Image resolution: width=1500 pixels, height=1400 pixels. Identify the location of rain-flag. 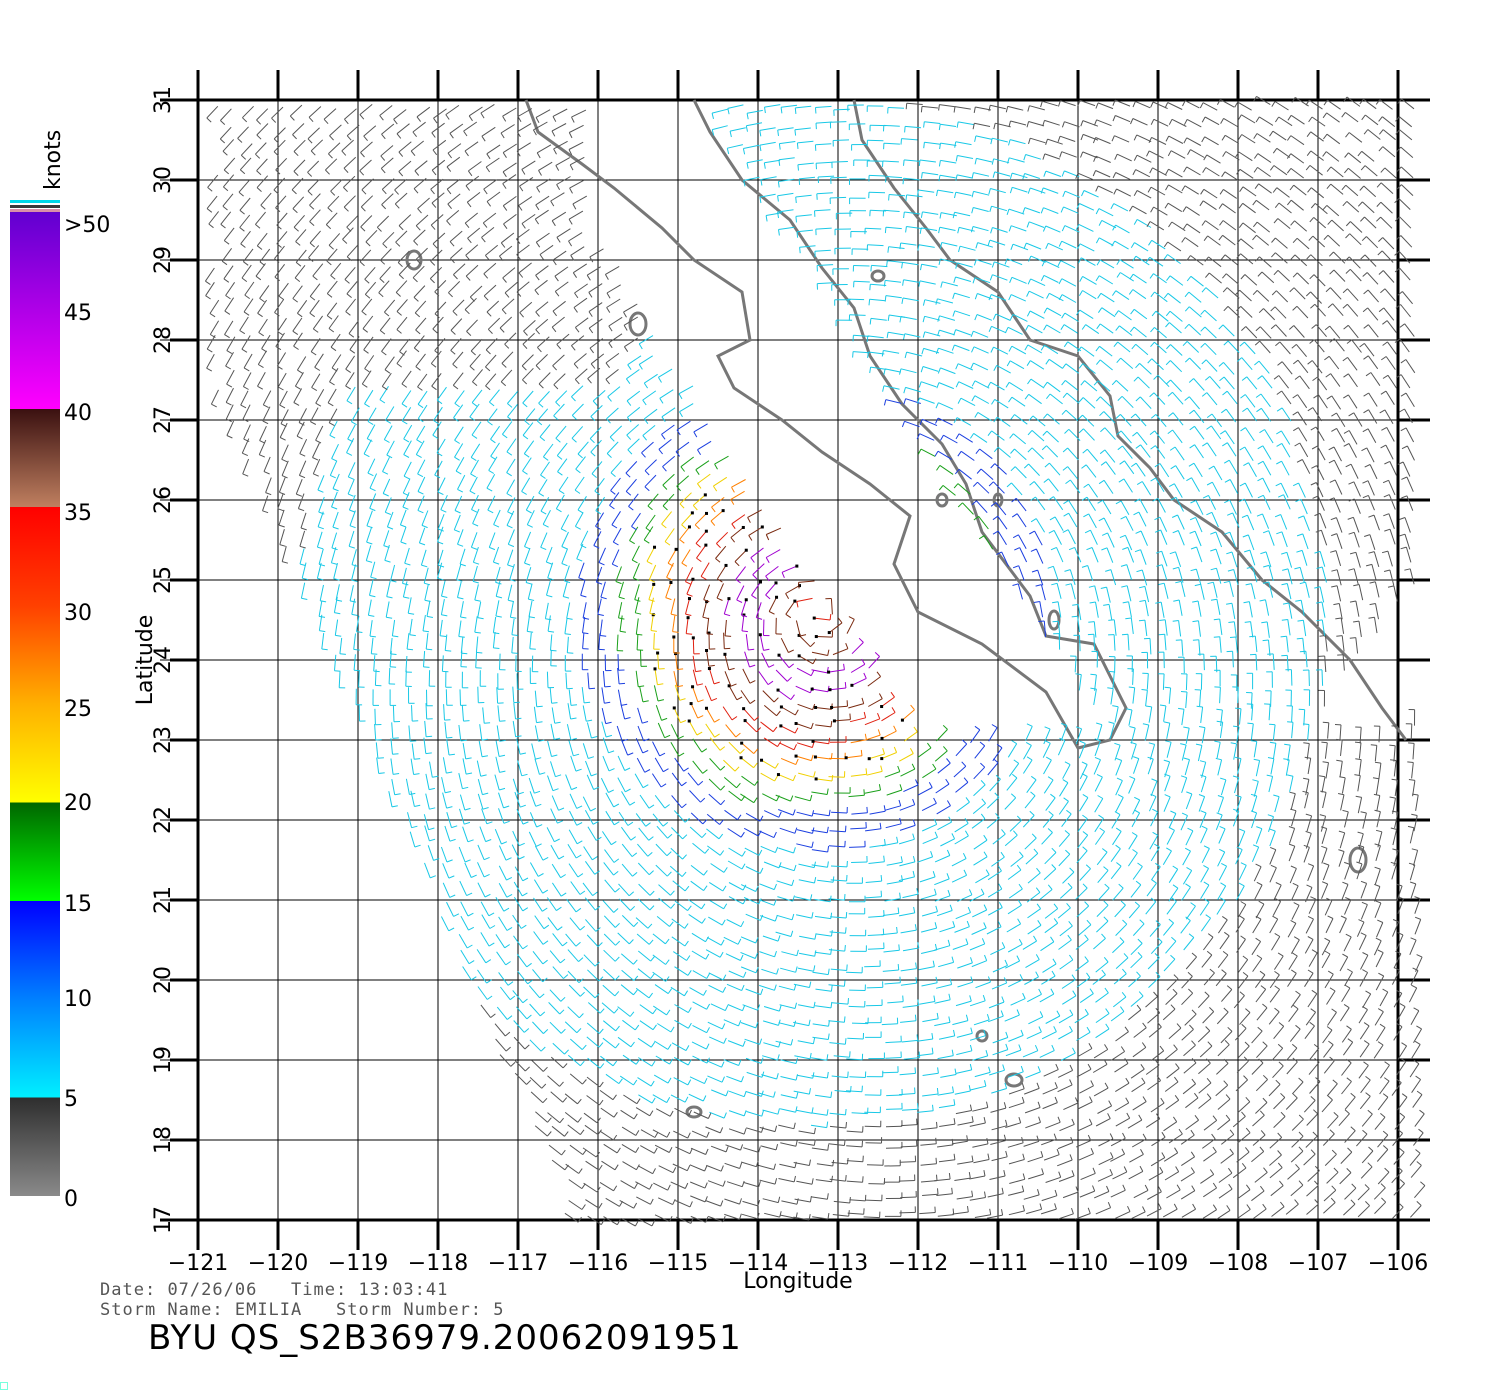
(852, 685).